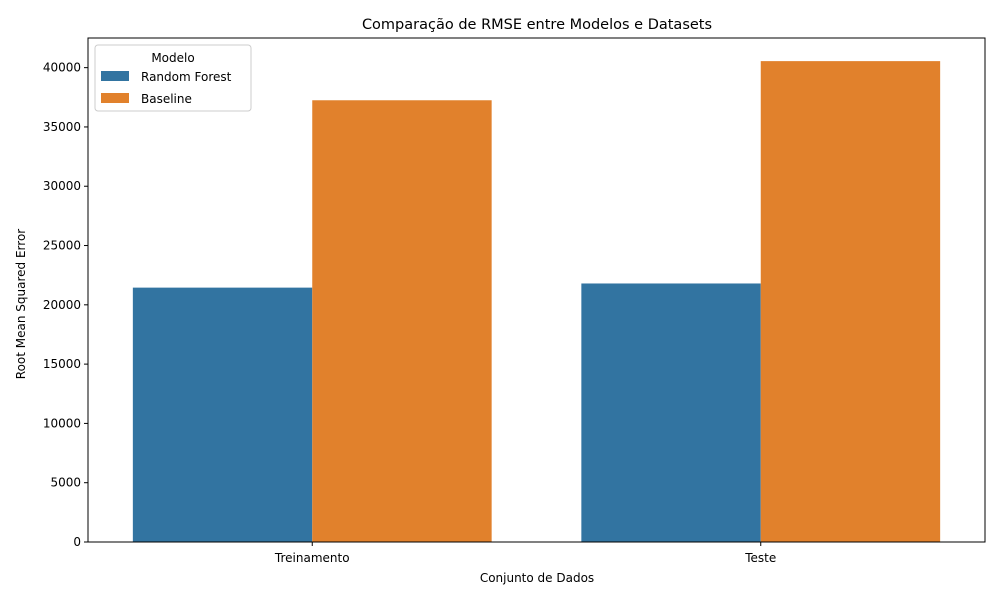 The width and height of the screenshot is (1000, 600). What do you see at coordinates (537, 578) in the screenshot?
I see `x-axis-label: Conjunto de Dados` at bounding box center [537, 578].